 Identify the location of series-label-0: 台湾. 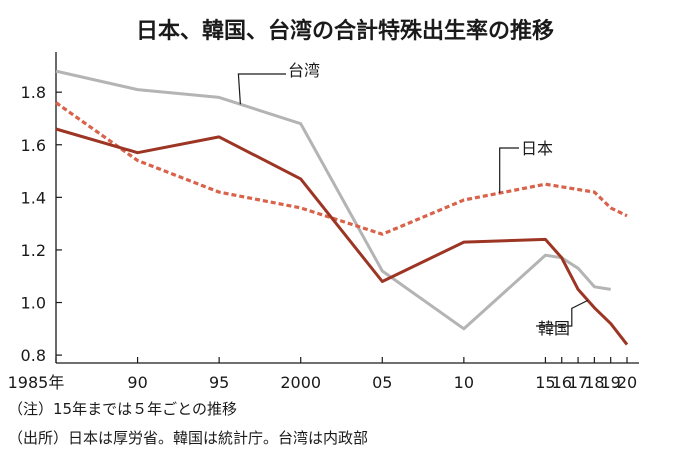
(304, 70).